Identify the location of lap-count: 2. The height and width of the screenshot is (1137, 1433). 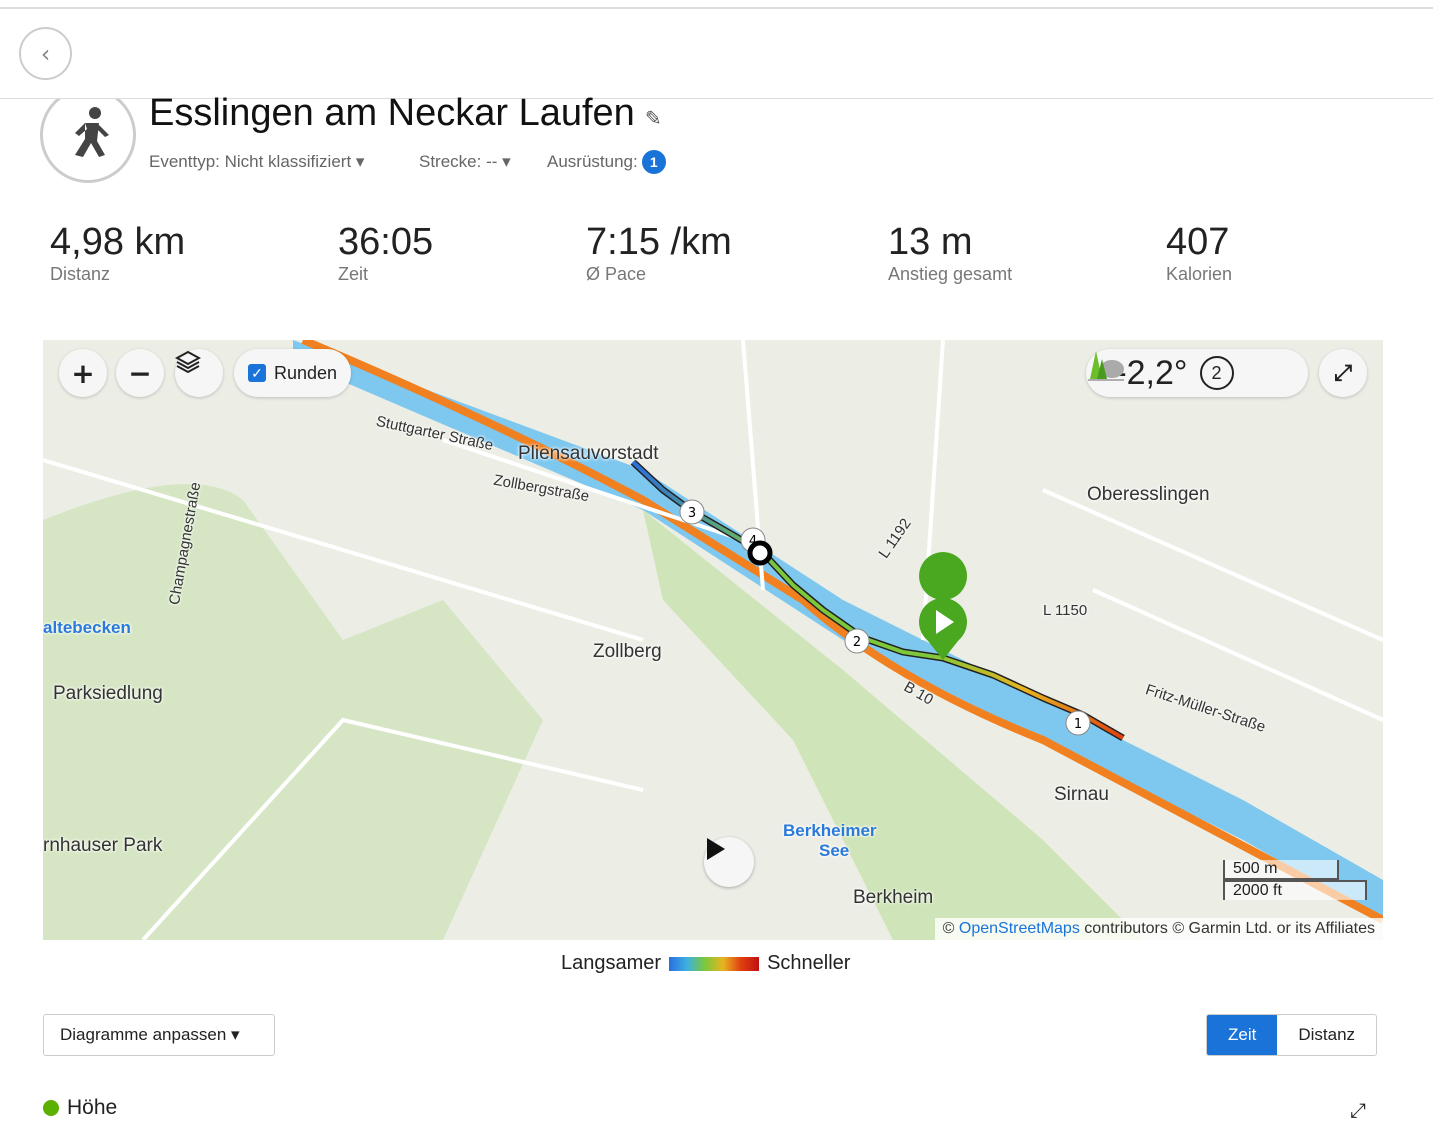
(1216, 373).